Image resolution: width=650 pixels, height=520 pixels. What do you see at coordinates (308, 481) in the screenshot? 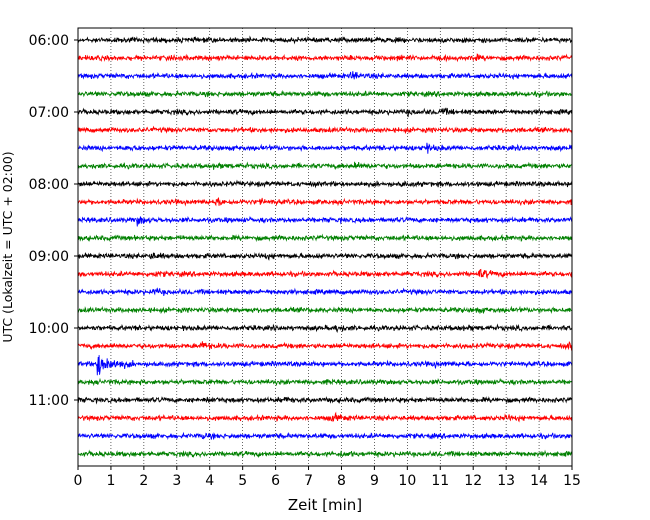
I see `x-tick-label-7: 7` at bounding box center [308, 481].